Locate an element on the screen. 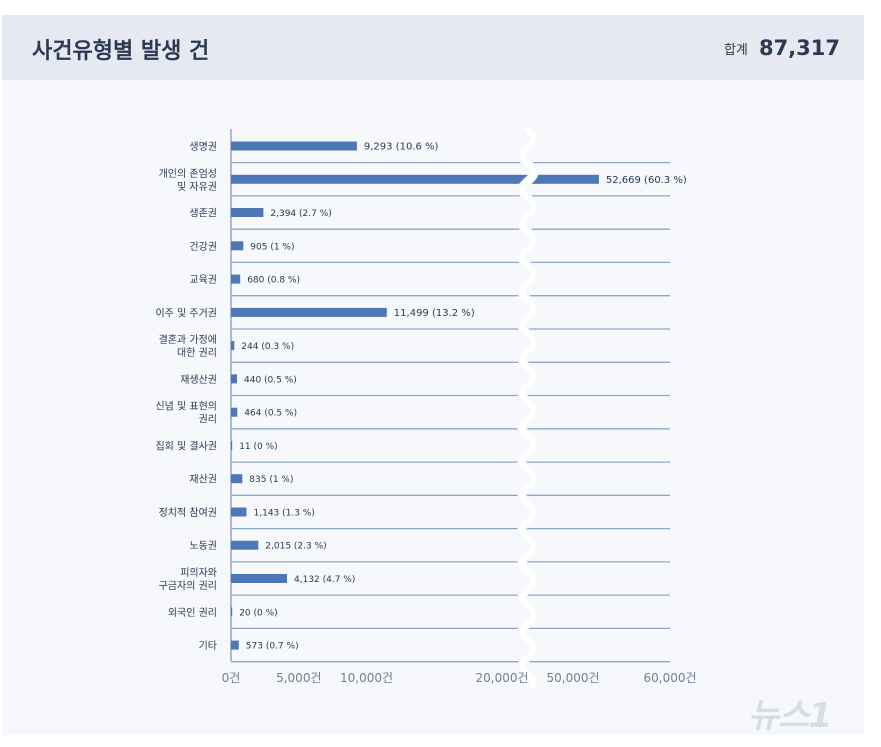 This screenshot has width=881, height=747. category-label: 건강권 is located at coordinates (203, 247).